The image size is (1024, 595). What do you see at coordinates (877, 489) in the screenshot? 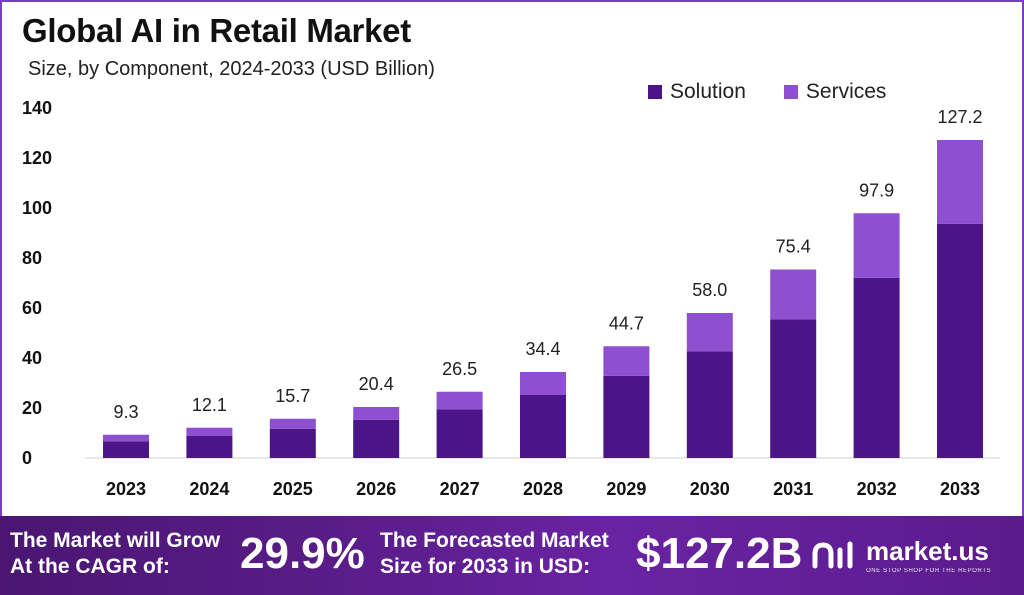
I see `x-tick-label-2032: 2032` at bounding box center [877, 489].